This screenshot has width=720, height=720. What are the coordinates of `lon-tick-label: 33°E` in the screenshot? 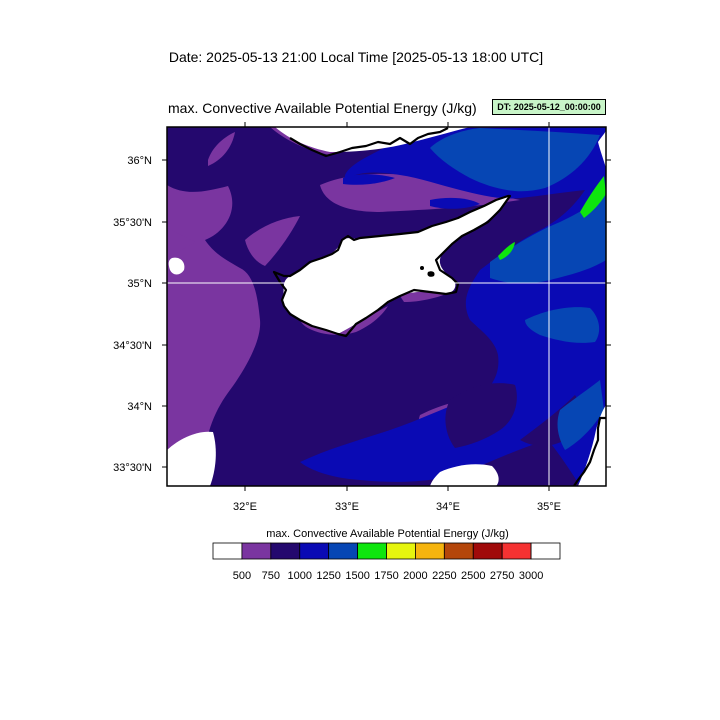 It's located at (347, 507).